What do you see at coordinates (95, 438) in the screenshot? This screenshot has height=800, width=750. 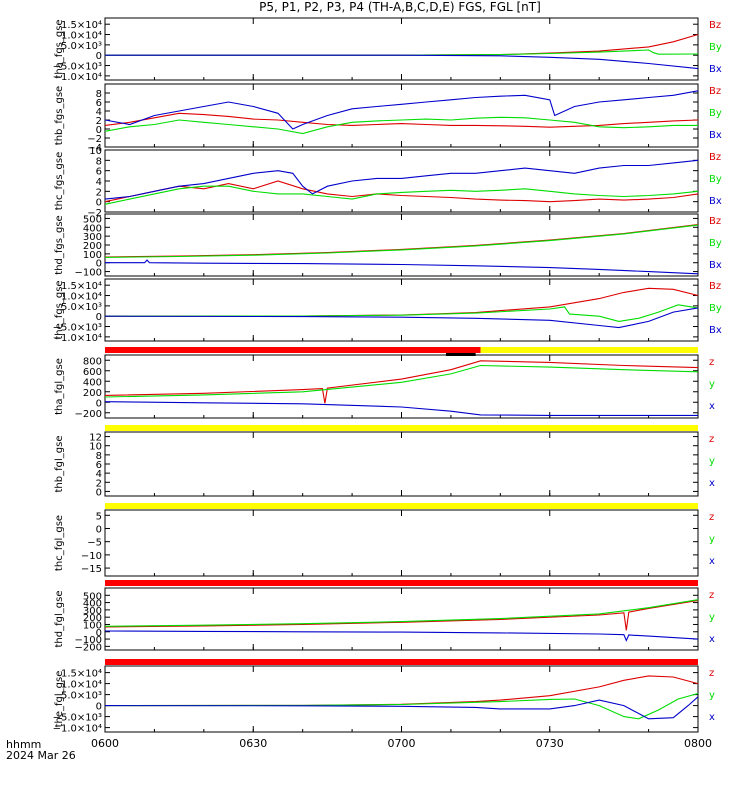 I see `y-tick-label-thb_fgl: 12` at bounding box center [95, 438].